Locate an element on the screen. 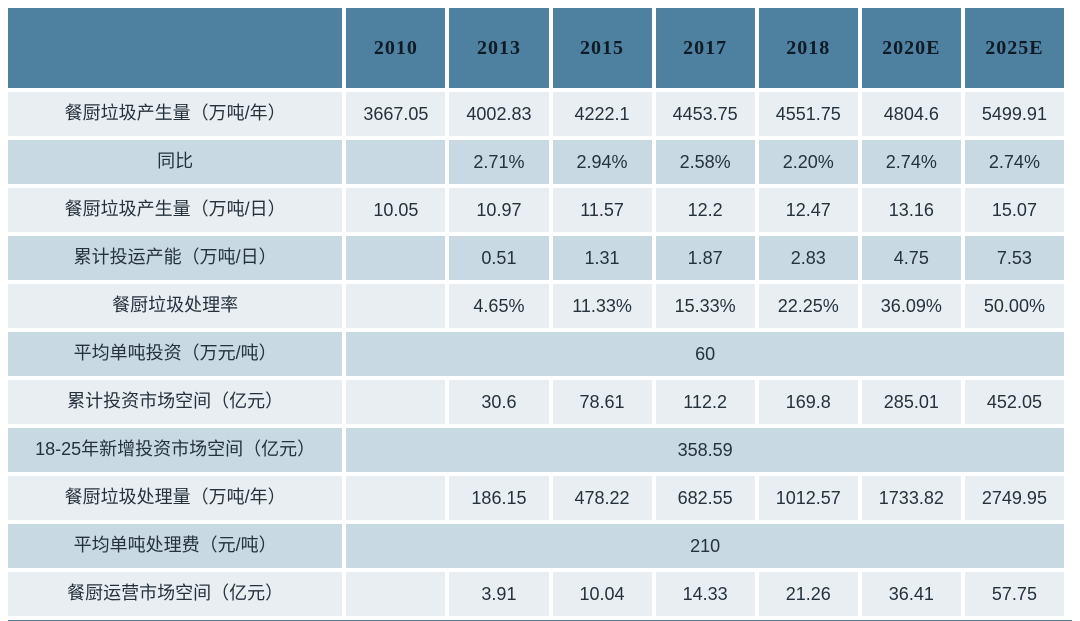  cell-value: 15.33% is located at coordinates (705, 306).